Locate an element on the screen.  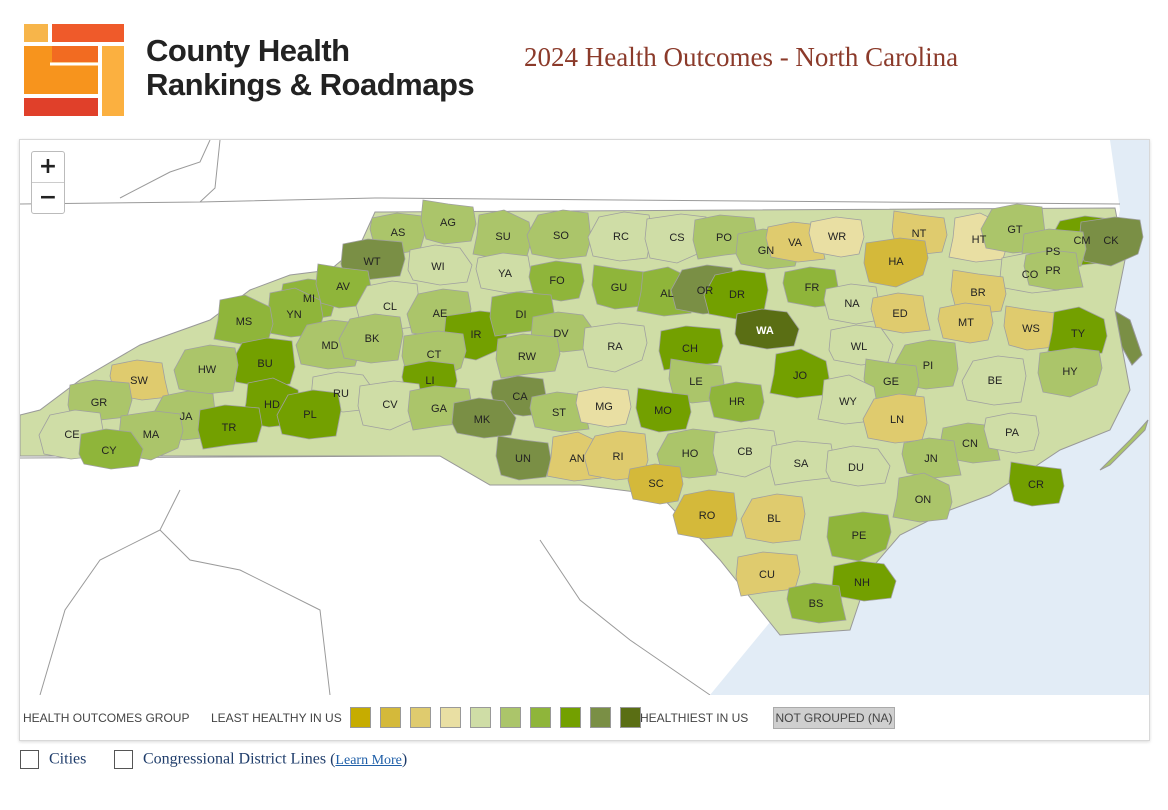
county-hw is located at coordinates (206, 369).